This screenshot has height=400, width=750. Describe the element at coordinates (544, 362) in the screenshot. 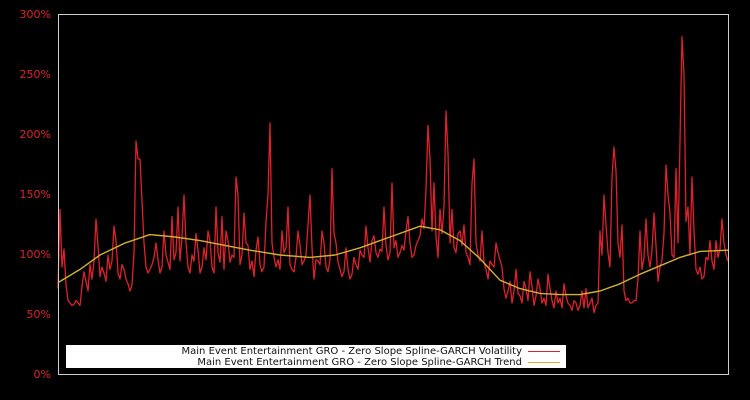

I see `legend-swatch-trend` at that location.